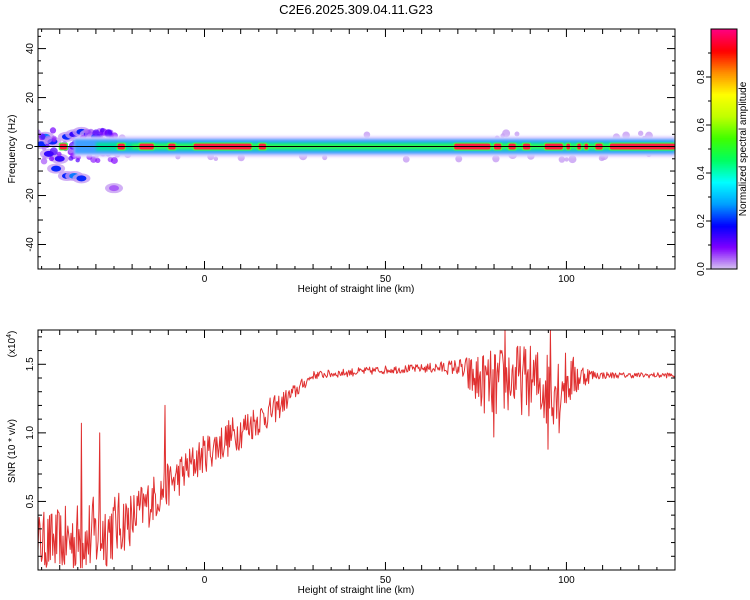  What do you see at coordinates (701, 77) in the screenshot?
I see `colorbar-tick-label: 0.8` at bounding box center [701, 77].